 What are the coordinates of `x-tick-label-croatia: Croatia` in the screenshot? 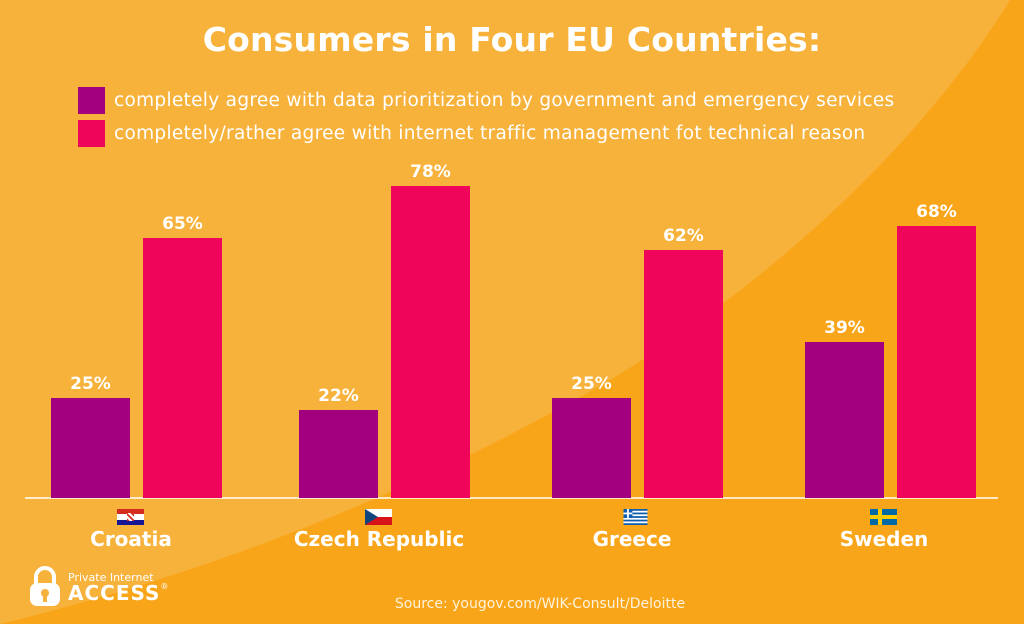 It's located at (131, 539).